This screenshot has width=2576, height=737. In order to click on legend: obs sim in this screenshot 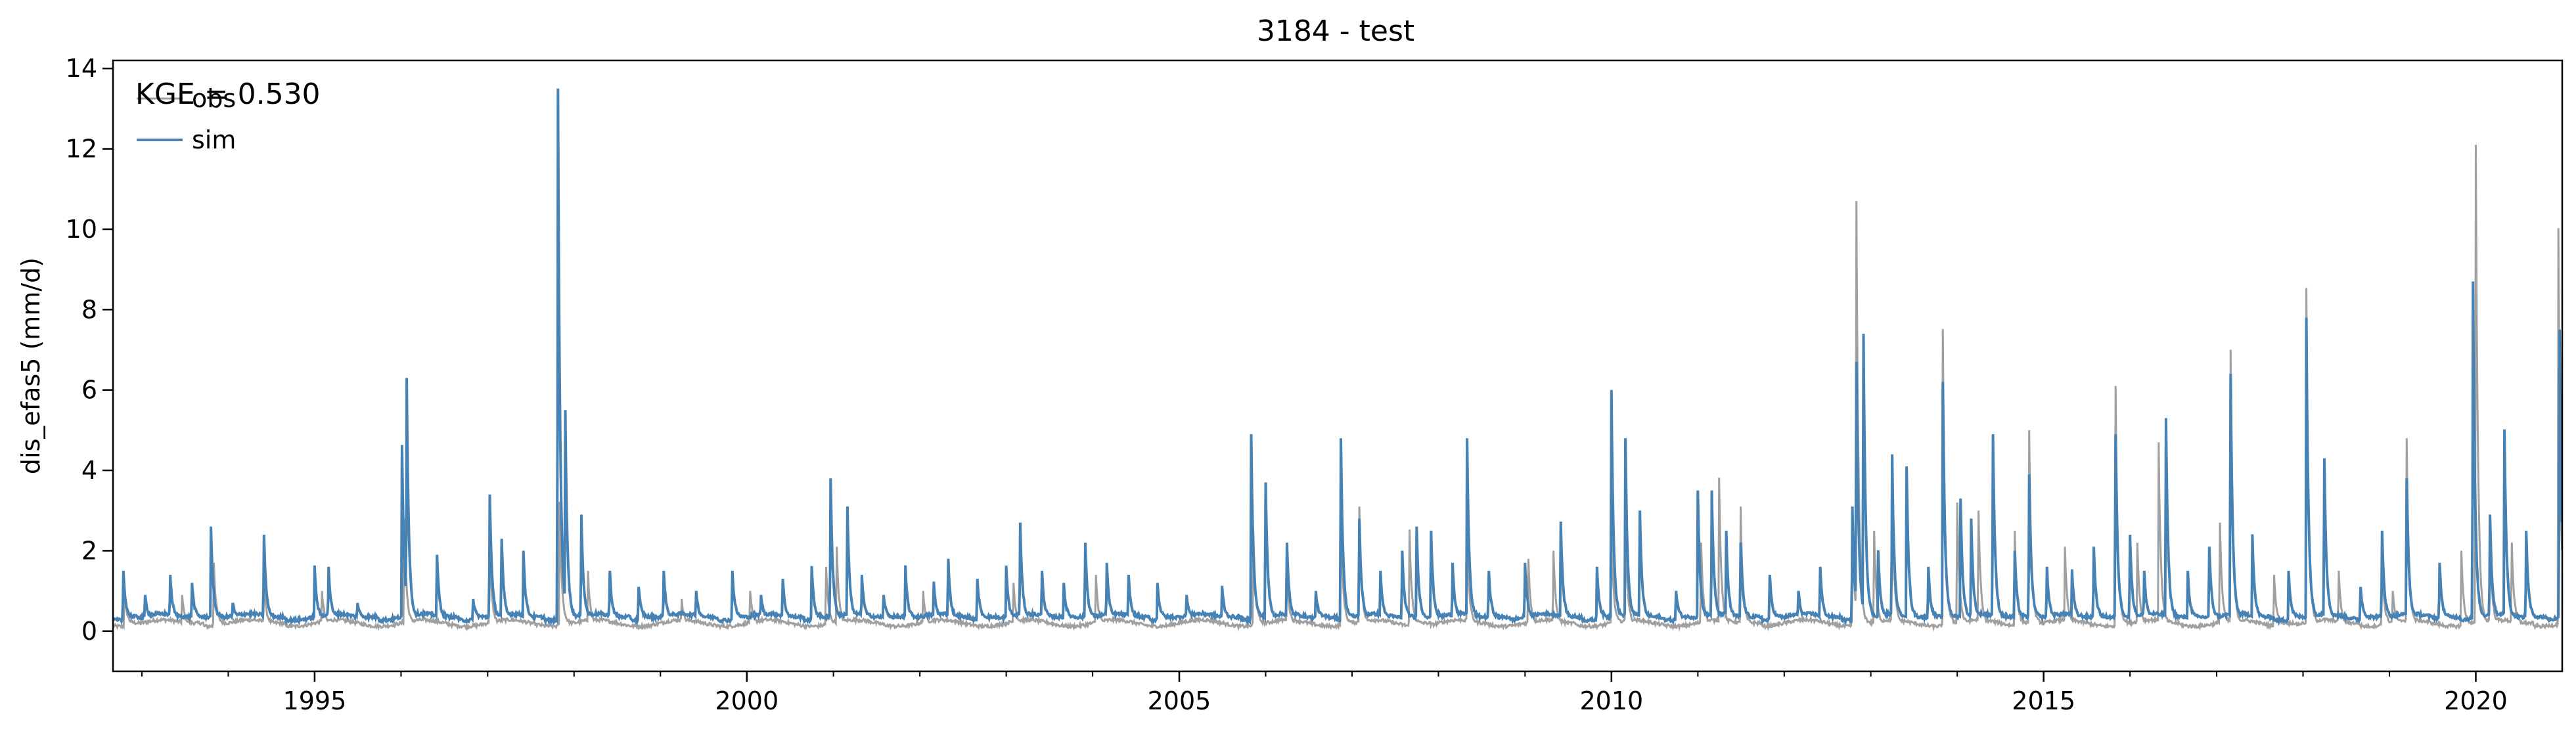, I will do `click(186, 119)`.